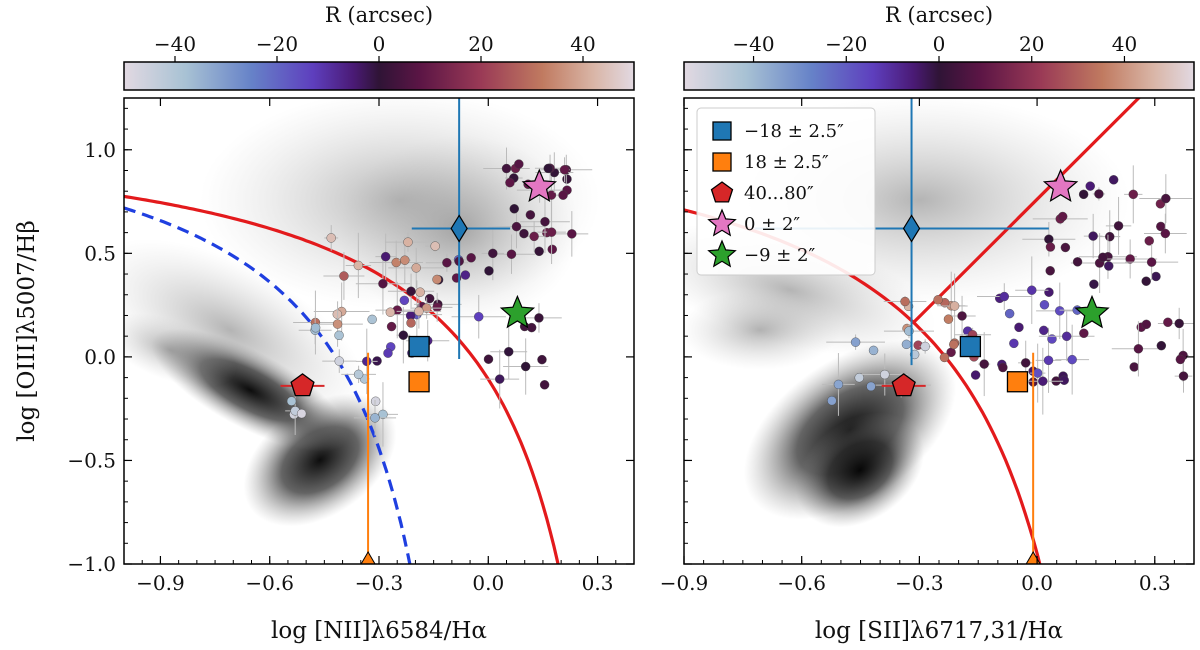 The height and width of the screenshot is (650, 1200). I want to click on right-x-tick-label: −0.6, so click(801, 583).